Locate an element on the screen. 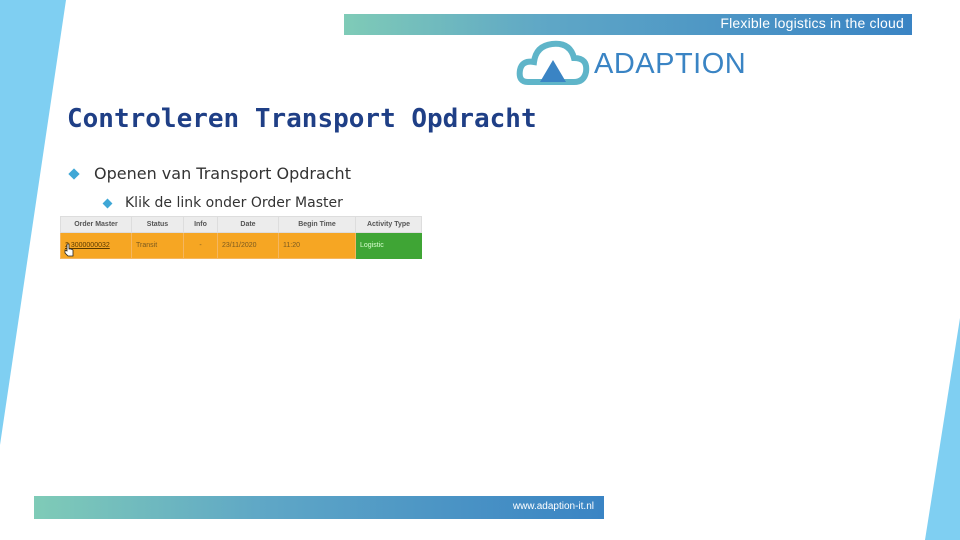  bullet-text-1: Openen van Transport Opdracht is located at coordinates (222, 173).